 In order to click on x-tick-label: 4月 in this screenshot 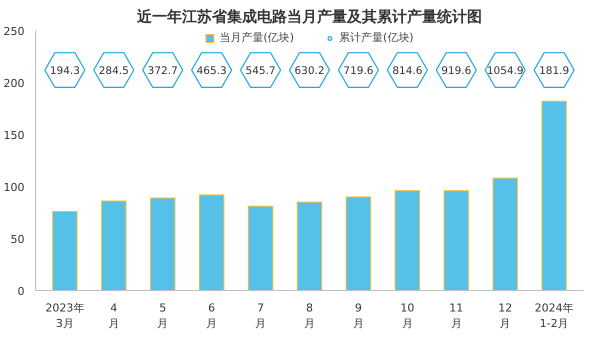, I will do `click(114, 316)`.